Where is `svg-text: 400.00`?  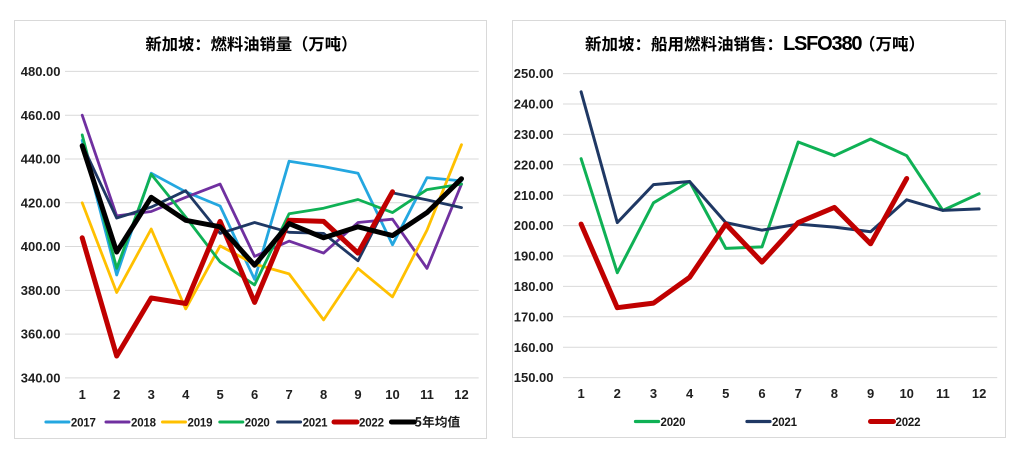
svg-text: 400.00 is located at coordinates (41, 246).